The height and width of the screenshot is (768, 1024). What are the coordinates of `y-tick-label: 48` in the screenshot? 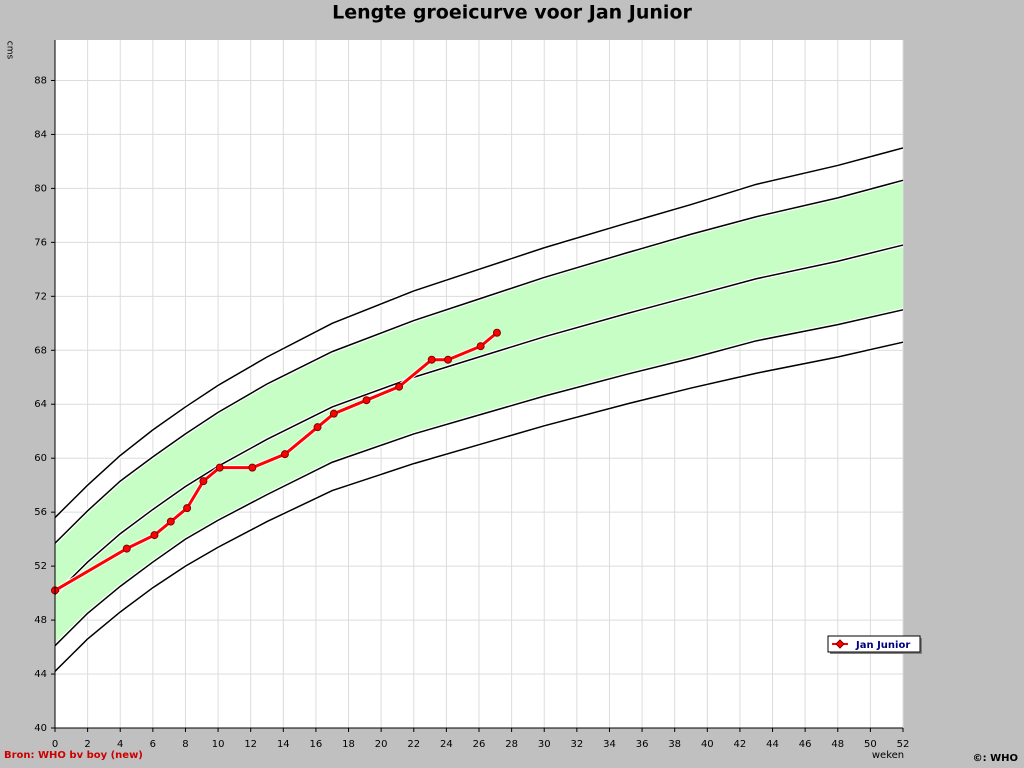 It's located at (40, 620).